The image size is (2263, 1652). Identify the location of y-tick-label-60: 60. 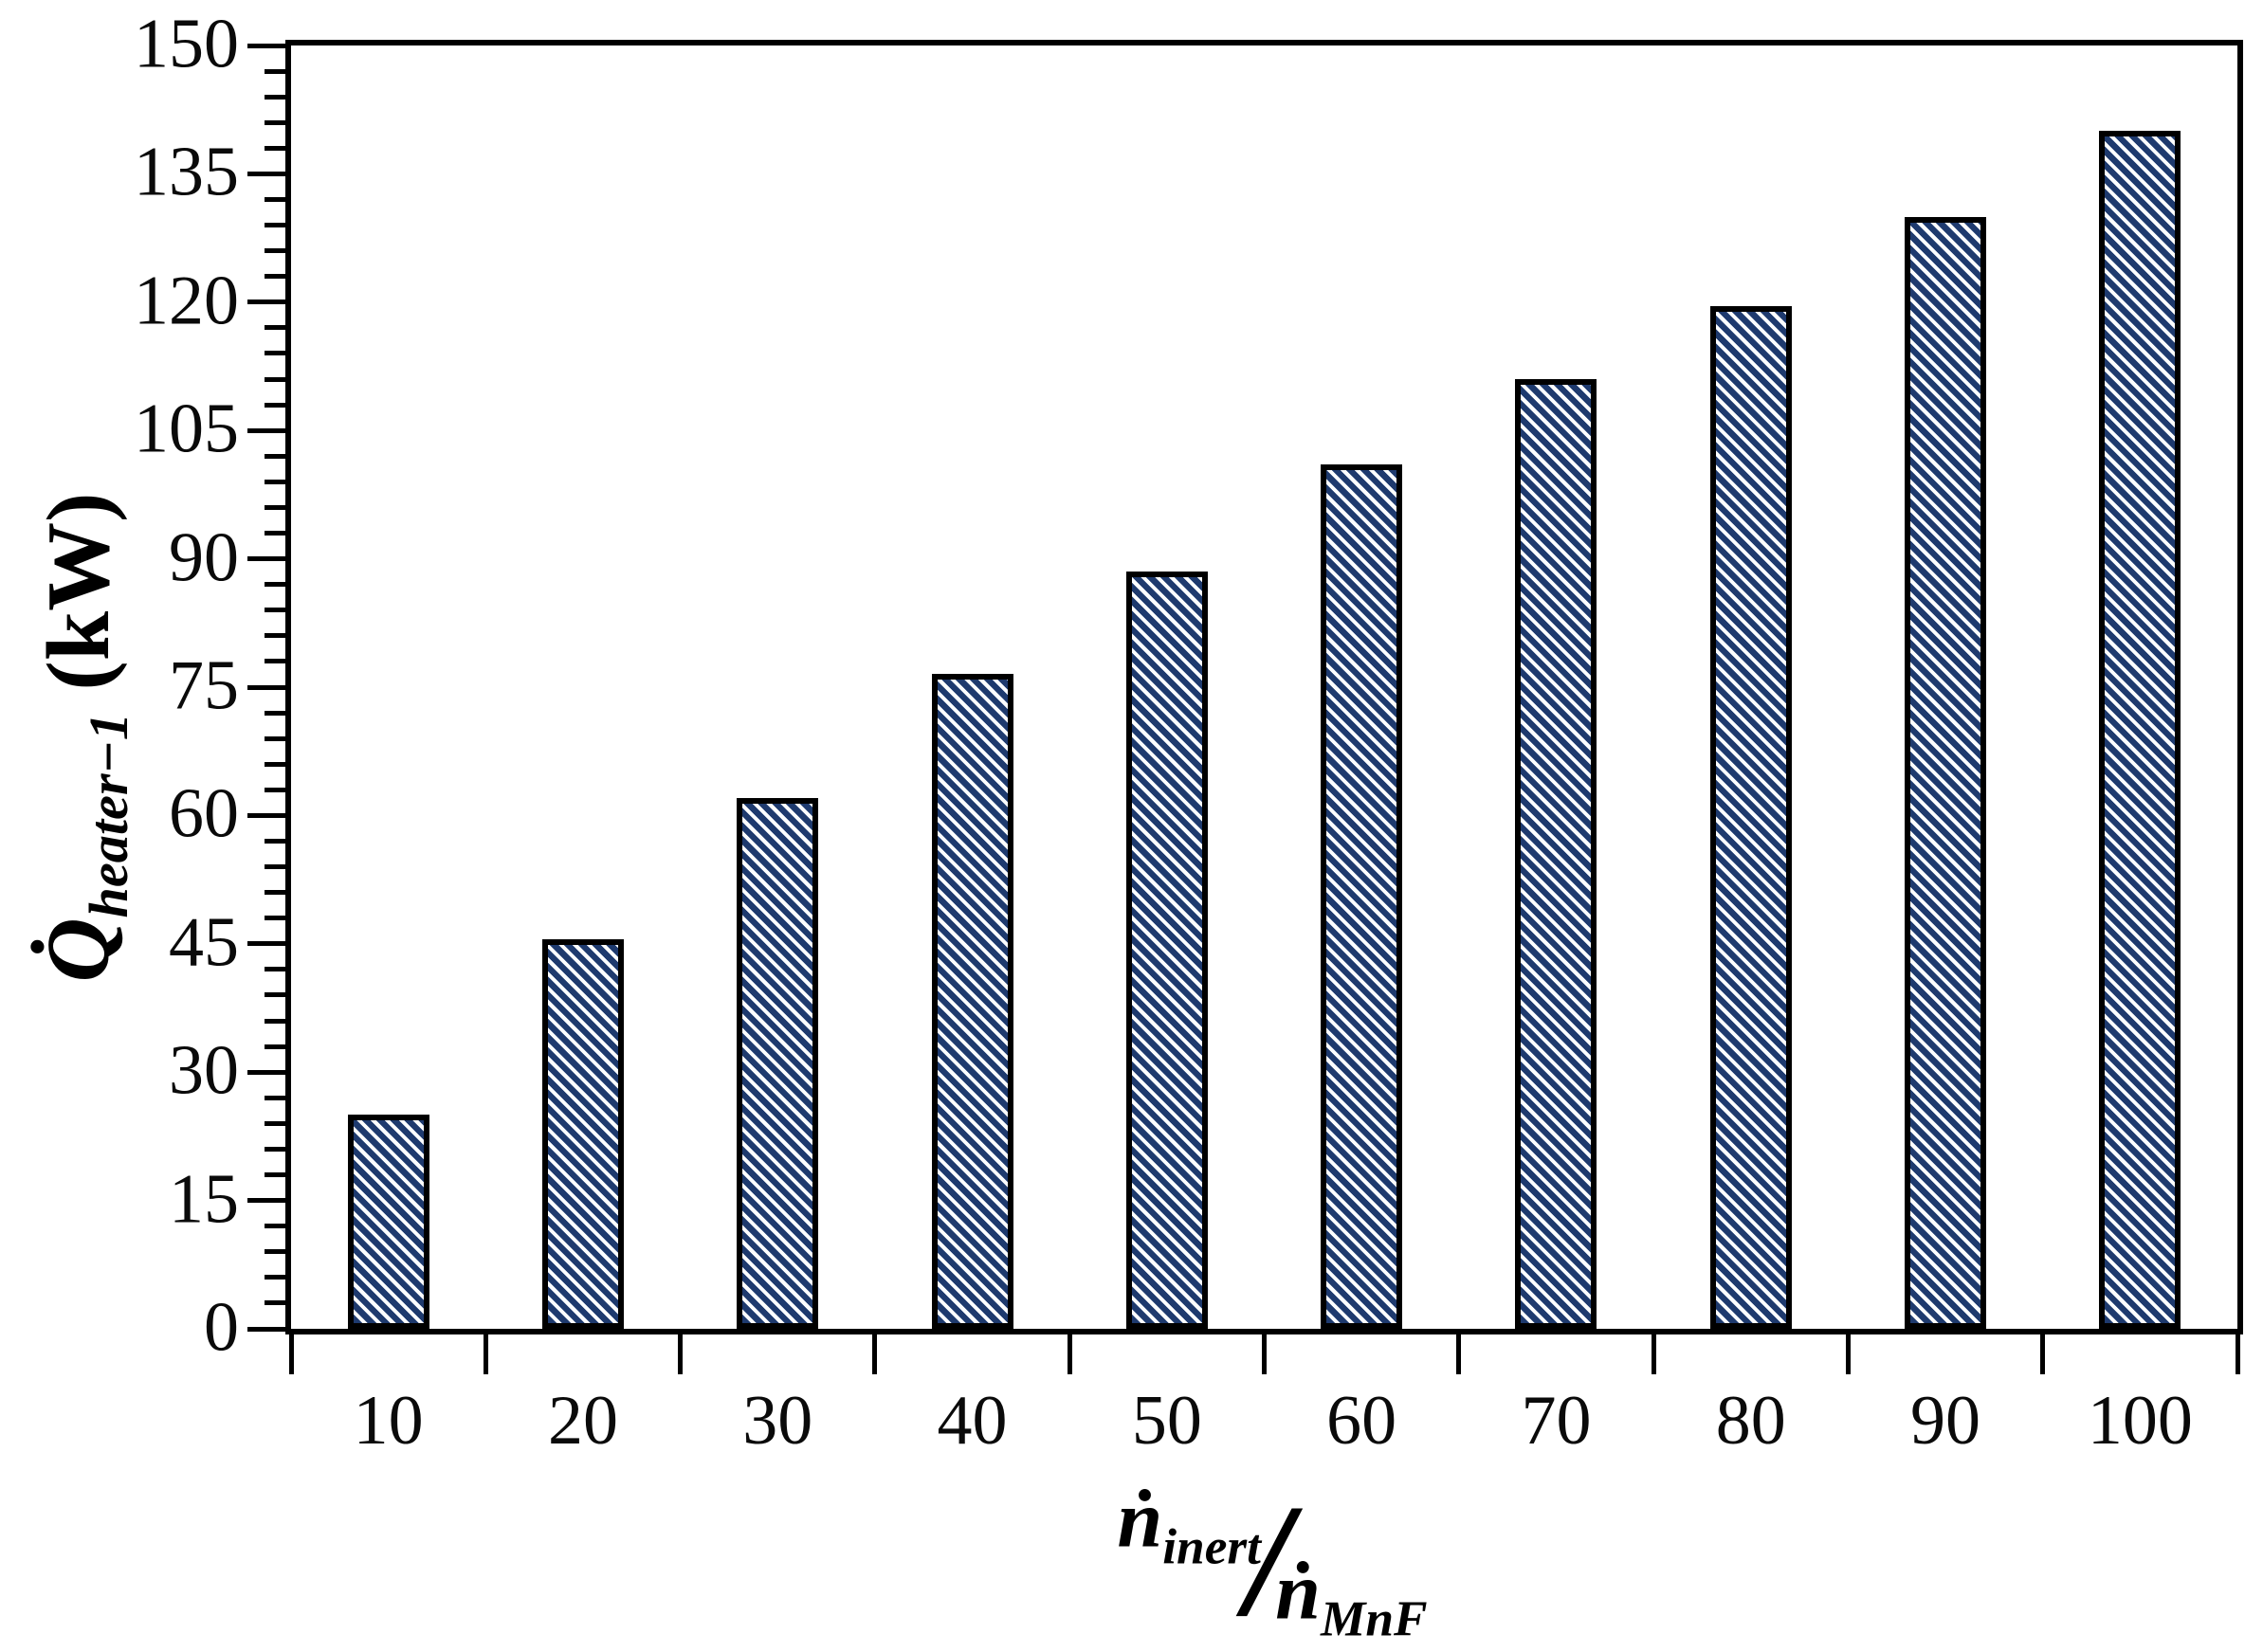
(204, 814).